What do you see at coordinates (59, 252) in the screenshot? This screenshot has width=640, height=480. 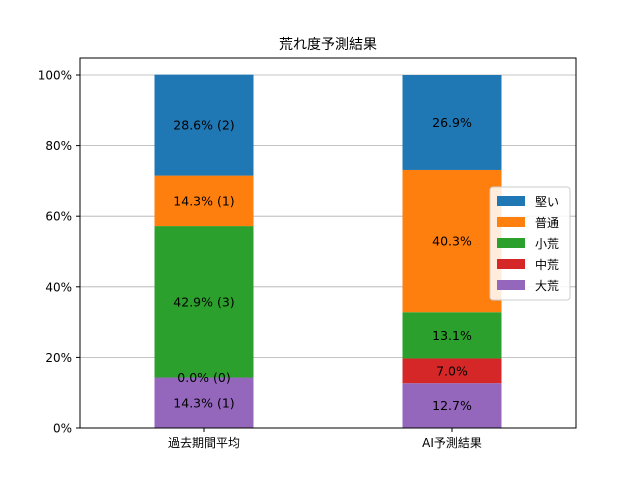 I see `y-axis: 0% 20% 40% 60% 80% 100%` at bounding box center [59, 252].